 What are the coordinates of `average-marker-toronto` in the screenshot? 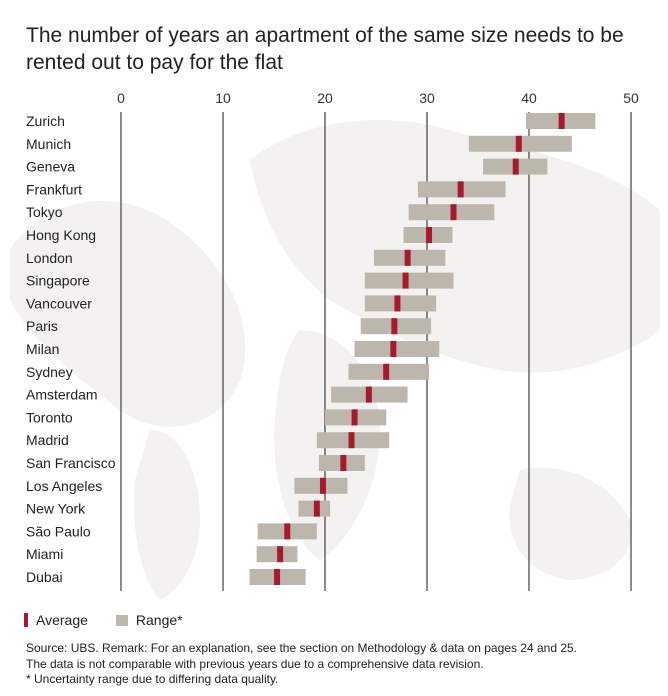 It's located at (354, 417).